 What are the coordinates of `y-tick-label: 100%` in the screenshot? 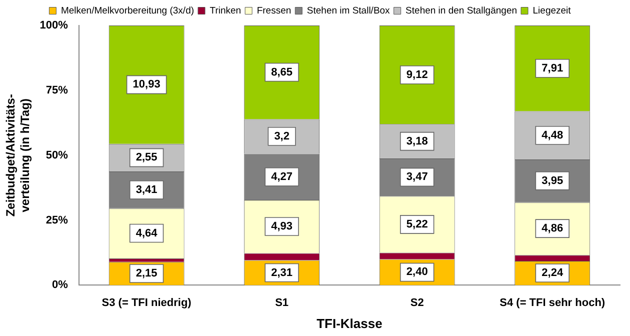 It's located at (54, 26).